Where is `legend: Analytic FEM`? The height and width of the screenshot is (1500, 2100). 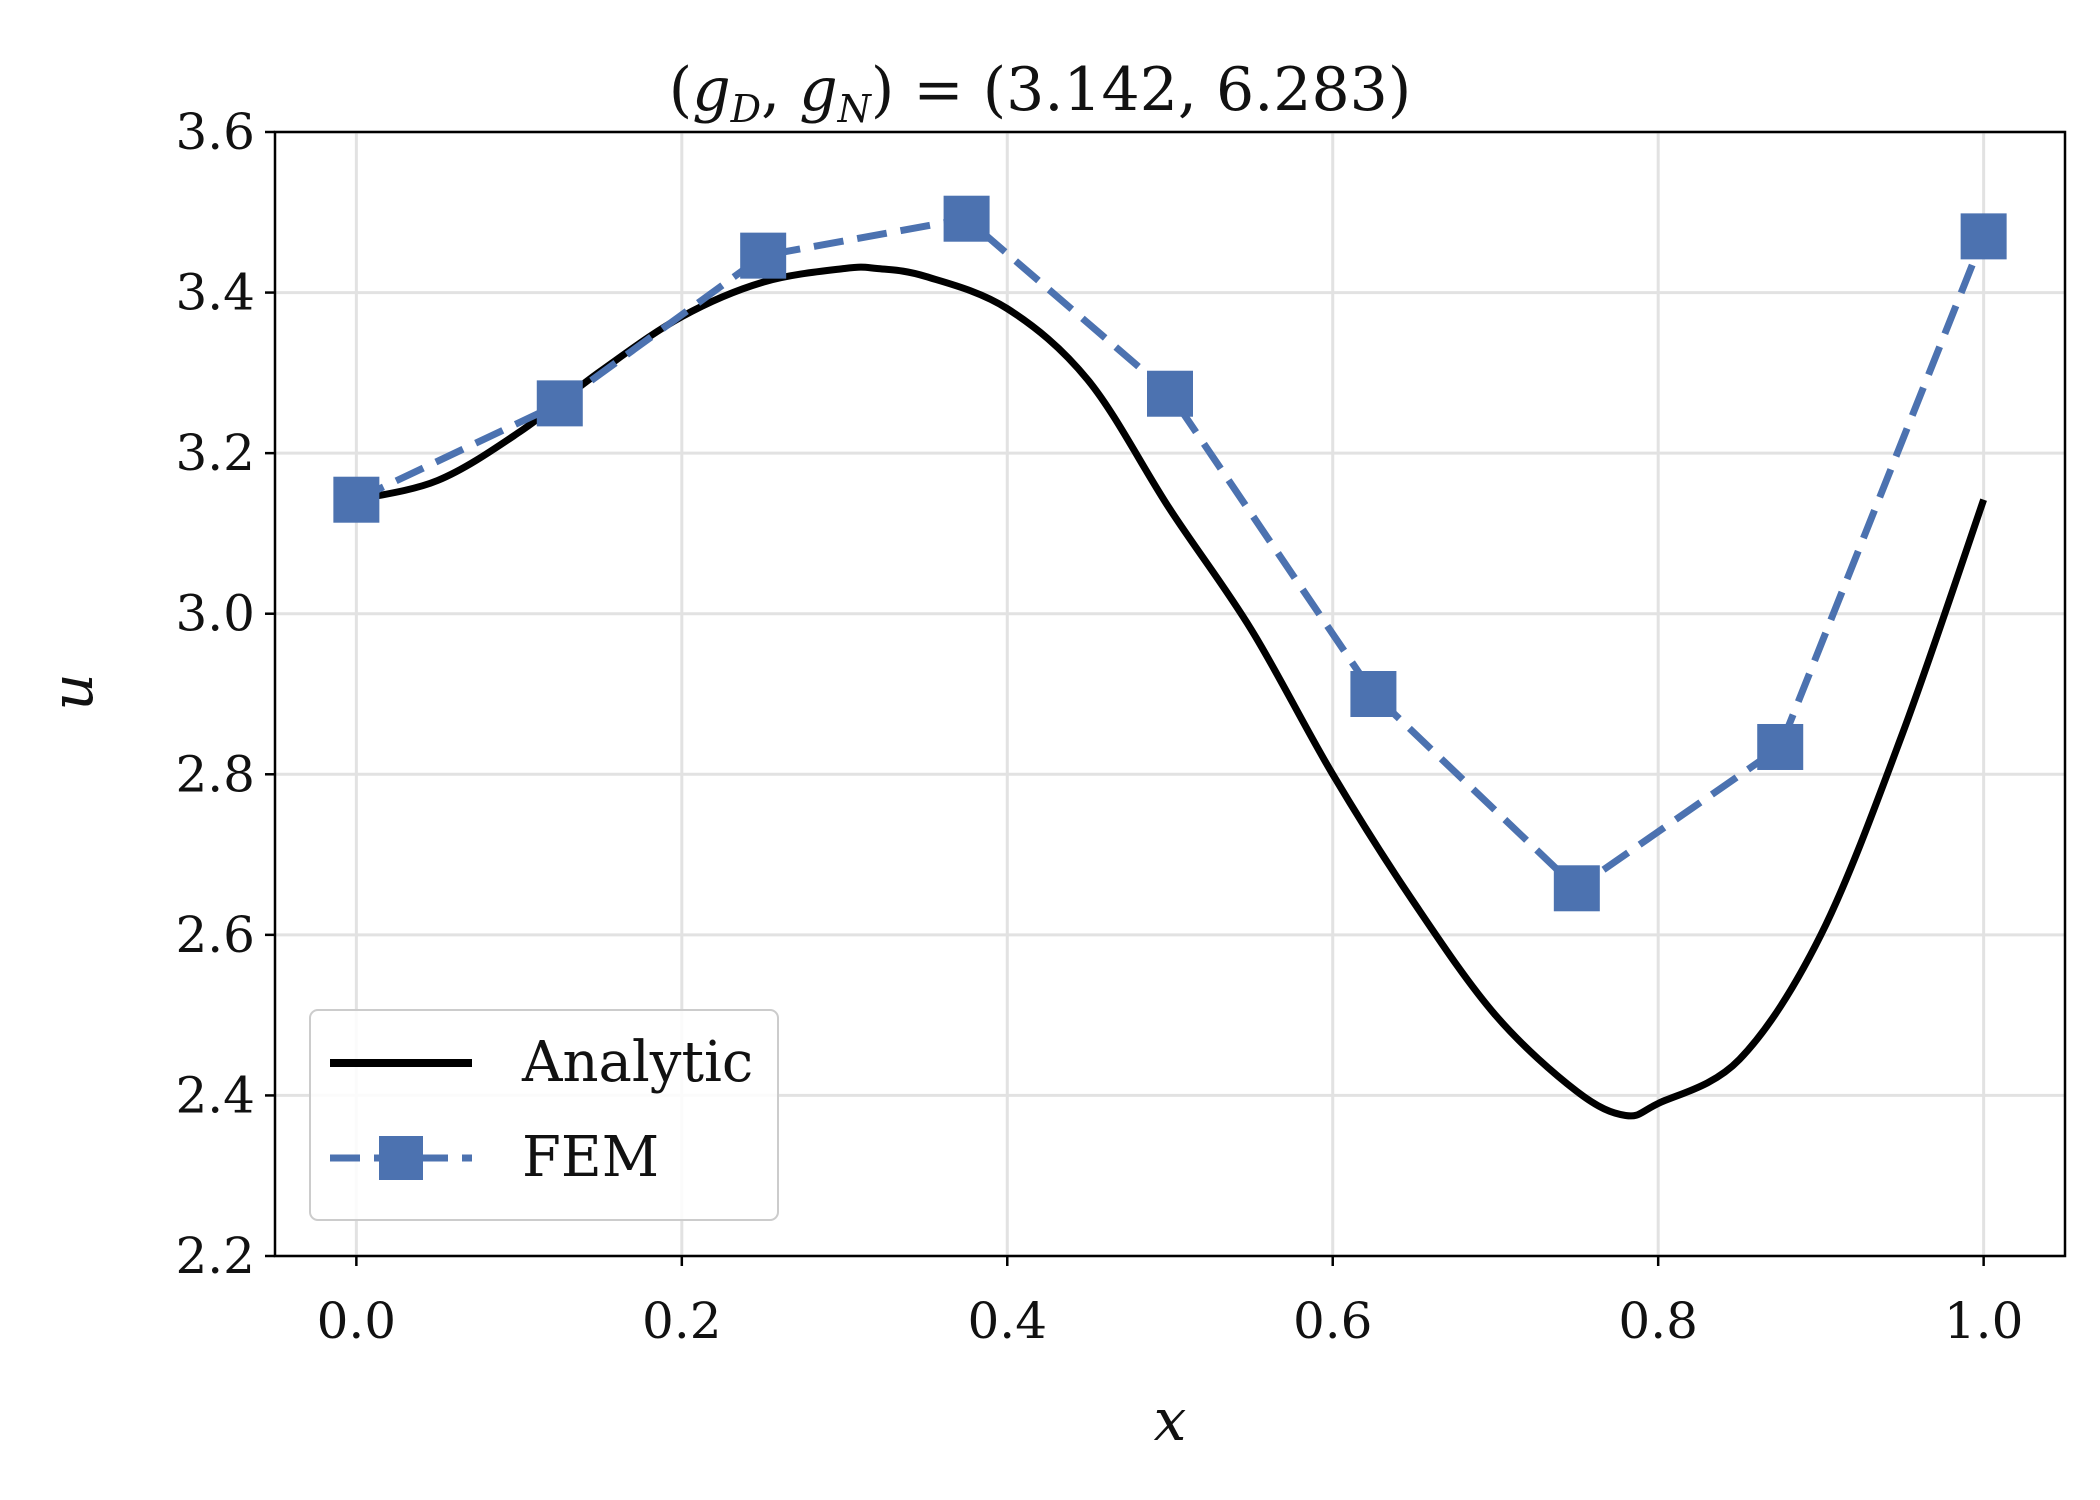 legend: Analytic FEM is located at coordinates (544, 1115).